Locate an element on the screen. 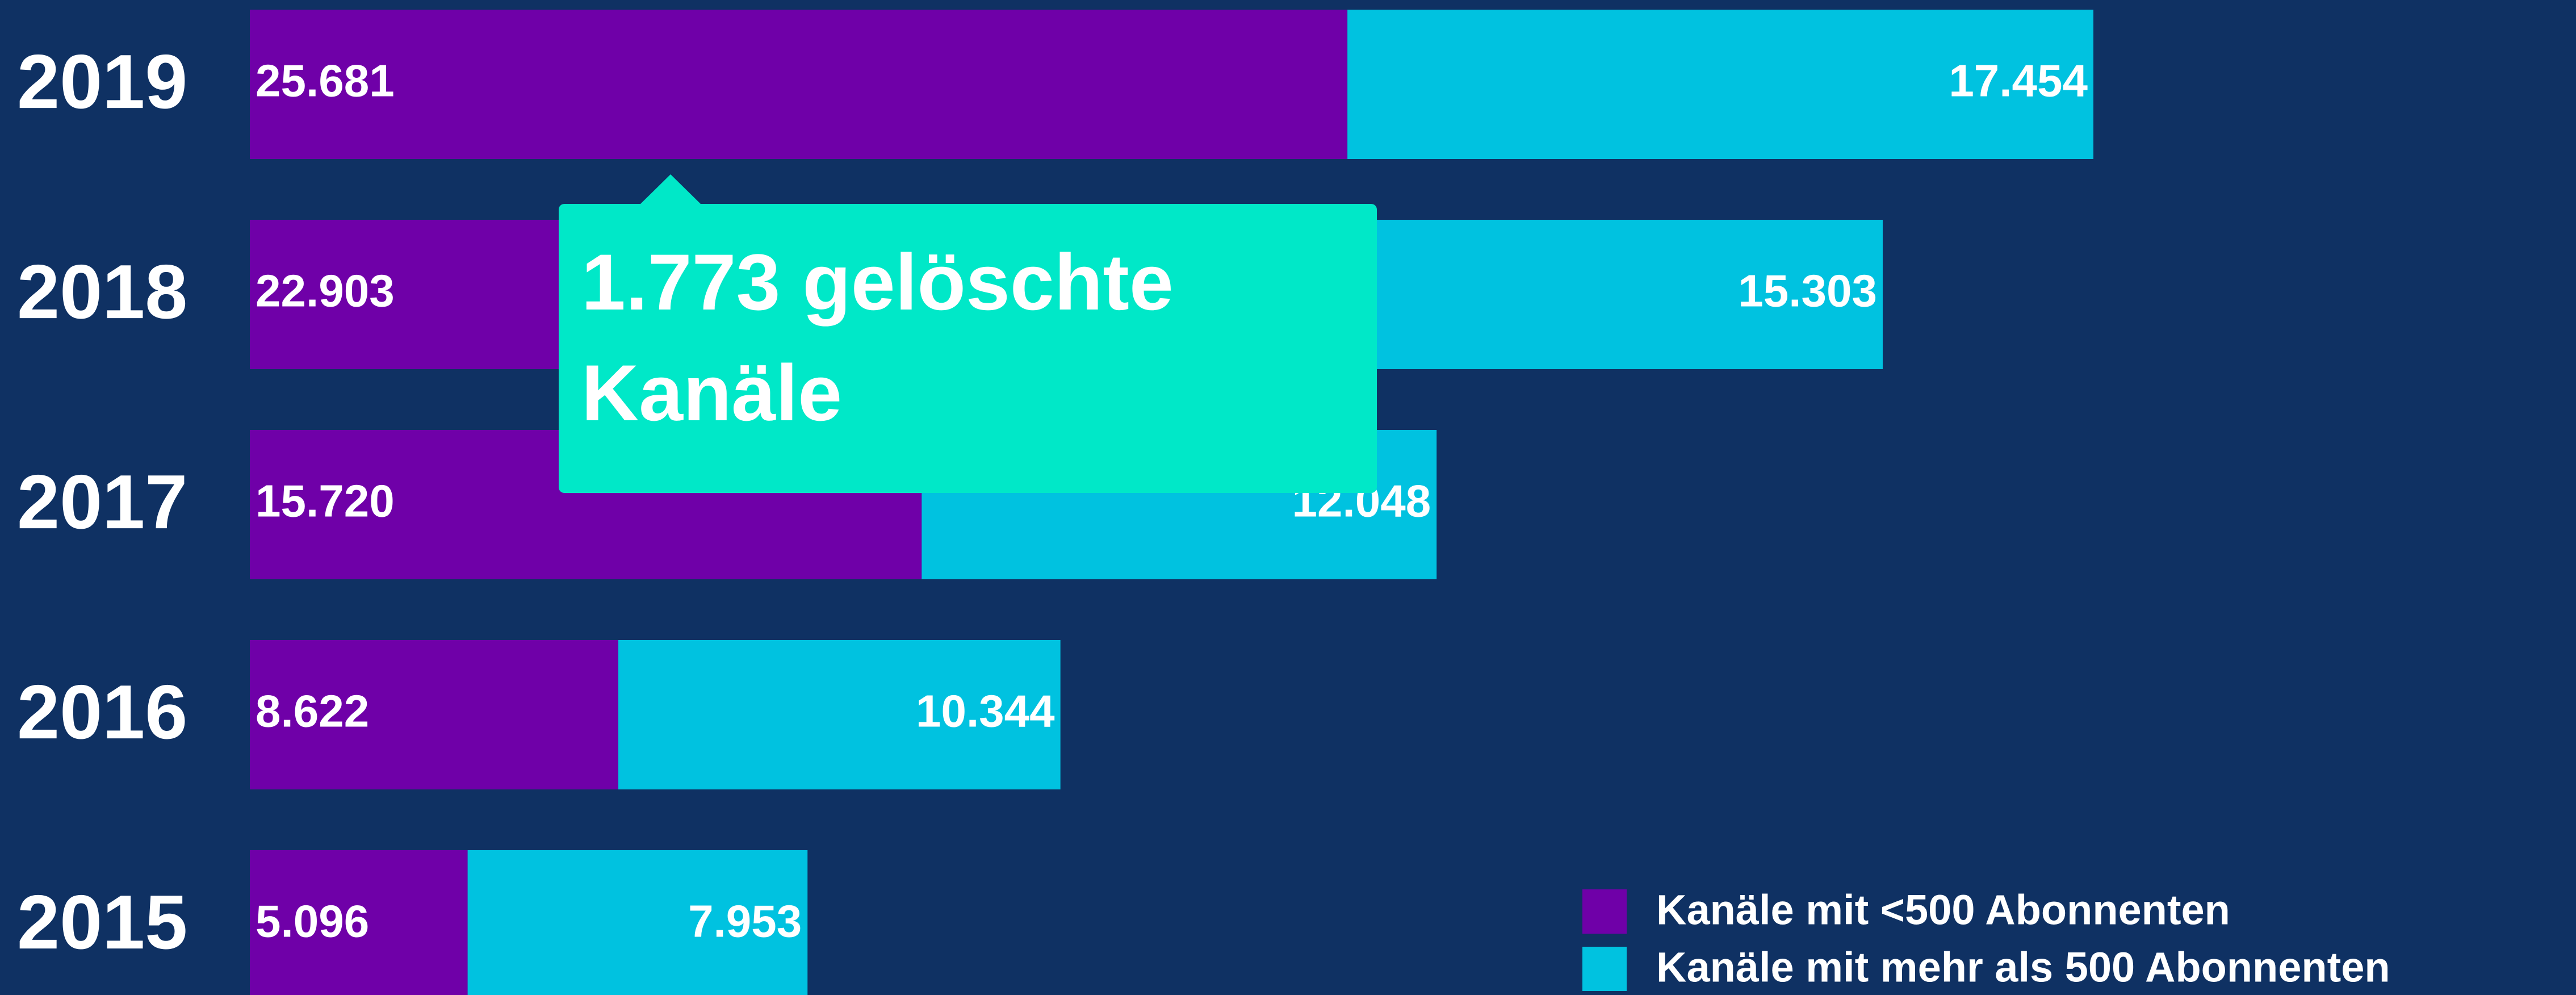 The width and height of the screenshot is (2576, 995). value-label: 5.096 is located at coordinates (312, 922).